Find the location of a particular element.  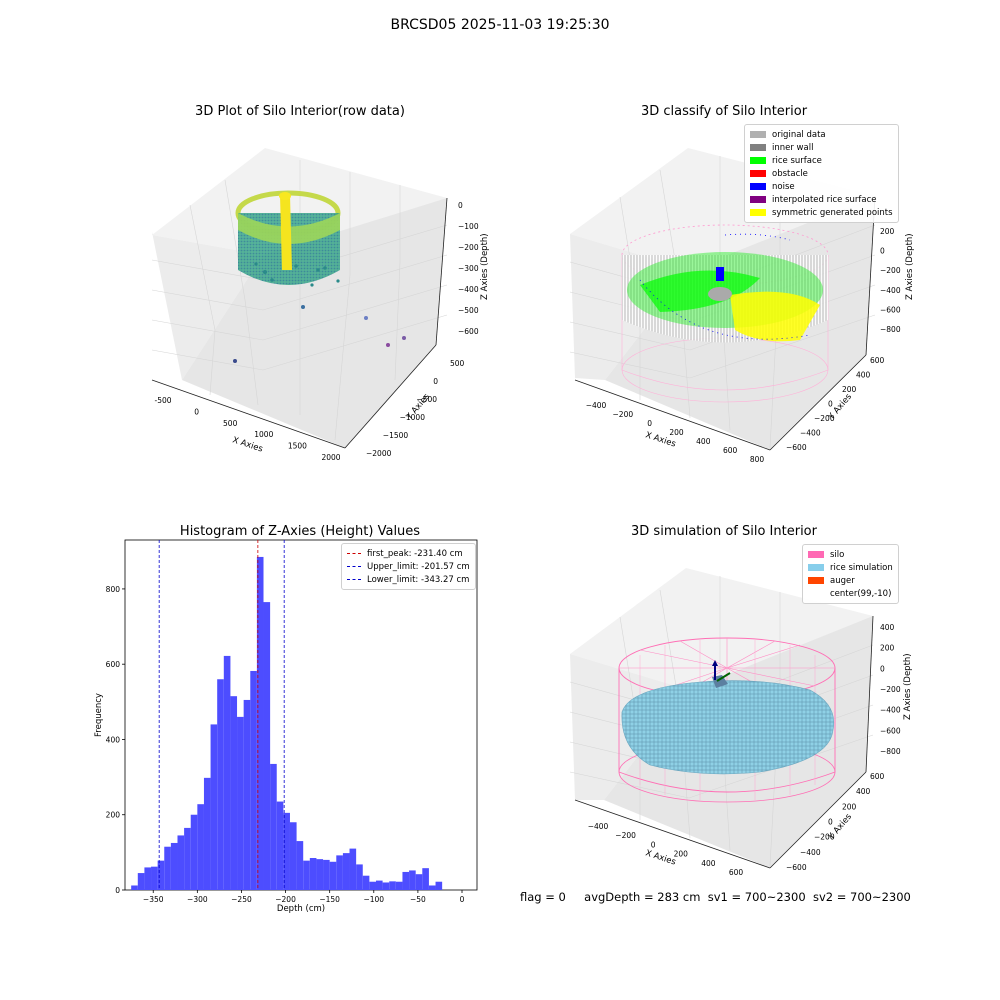

tick-label: 500 is located at coordinates (230, 423).